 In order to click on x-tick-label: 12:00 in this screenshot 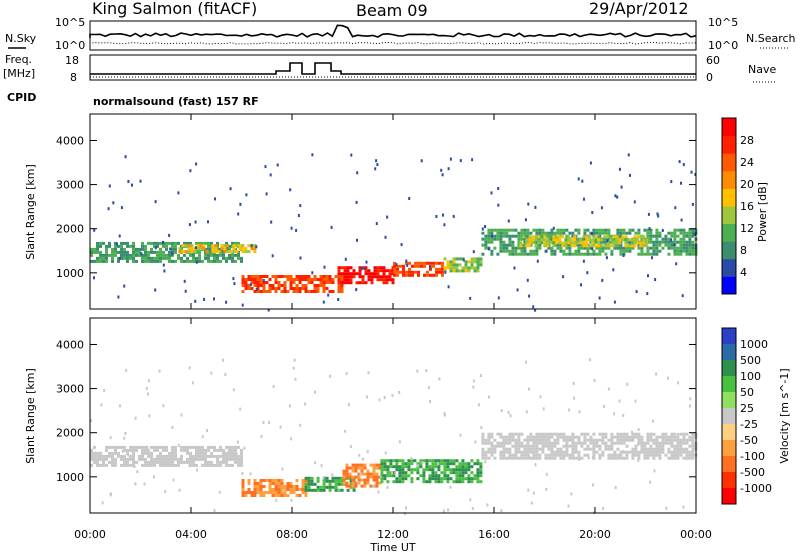, I will do `click(393, 534)`.